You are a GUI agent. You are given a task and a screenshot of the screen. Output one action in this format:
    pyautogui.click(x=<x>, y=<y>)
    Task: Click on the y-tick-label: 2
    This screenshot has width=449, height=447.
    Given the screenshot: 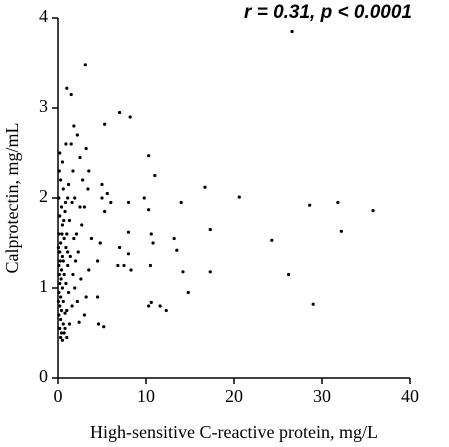 What is the action you would take?
    pyautogui.click(x=43, y=196)
    